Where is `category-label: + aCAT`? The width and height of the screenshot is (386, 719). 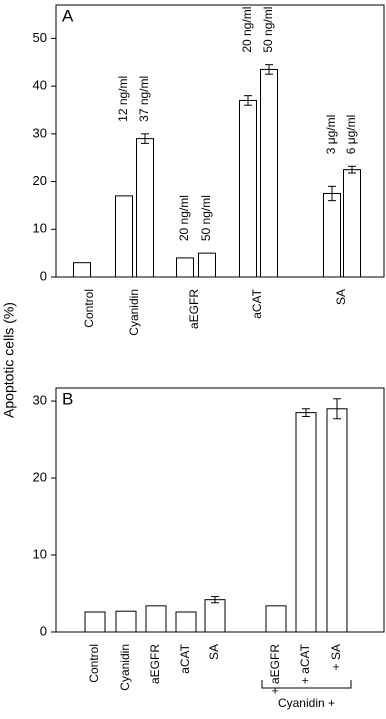
category-label: + aCAT is located at coordinates (305, 663).